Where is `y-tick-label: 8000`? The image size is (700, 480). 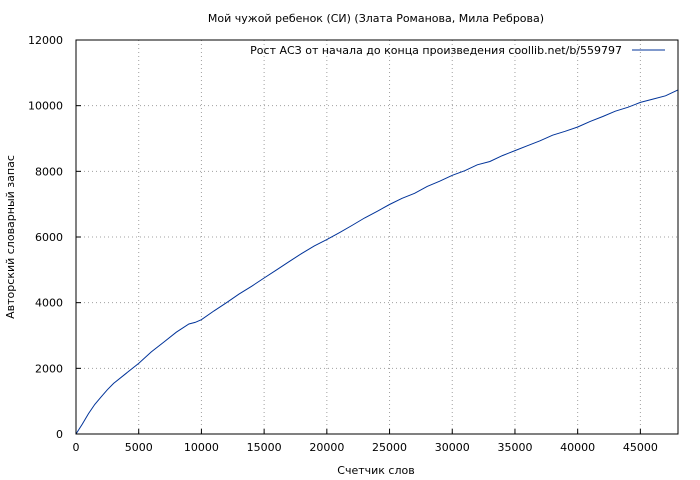
y-tick-label: 8000 is located at coordinates (49, 171).